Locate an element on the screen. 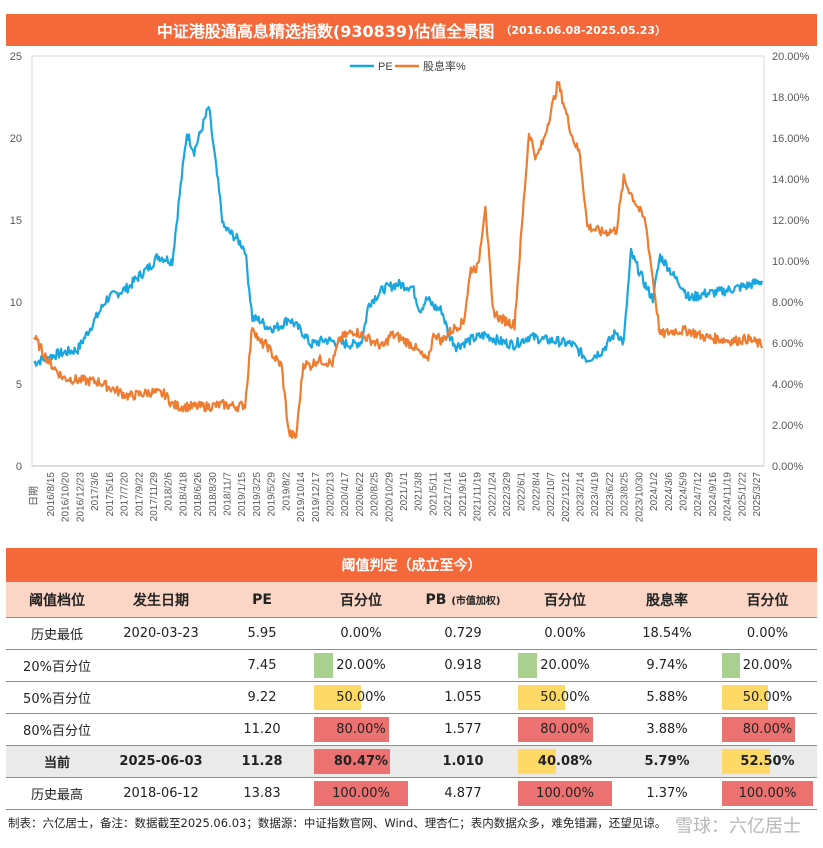  percentile-cell: 50.00% is located at coordinates (767, 697).